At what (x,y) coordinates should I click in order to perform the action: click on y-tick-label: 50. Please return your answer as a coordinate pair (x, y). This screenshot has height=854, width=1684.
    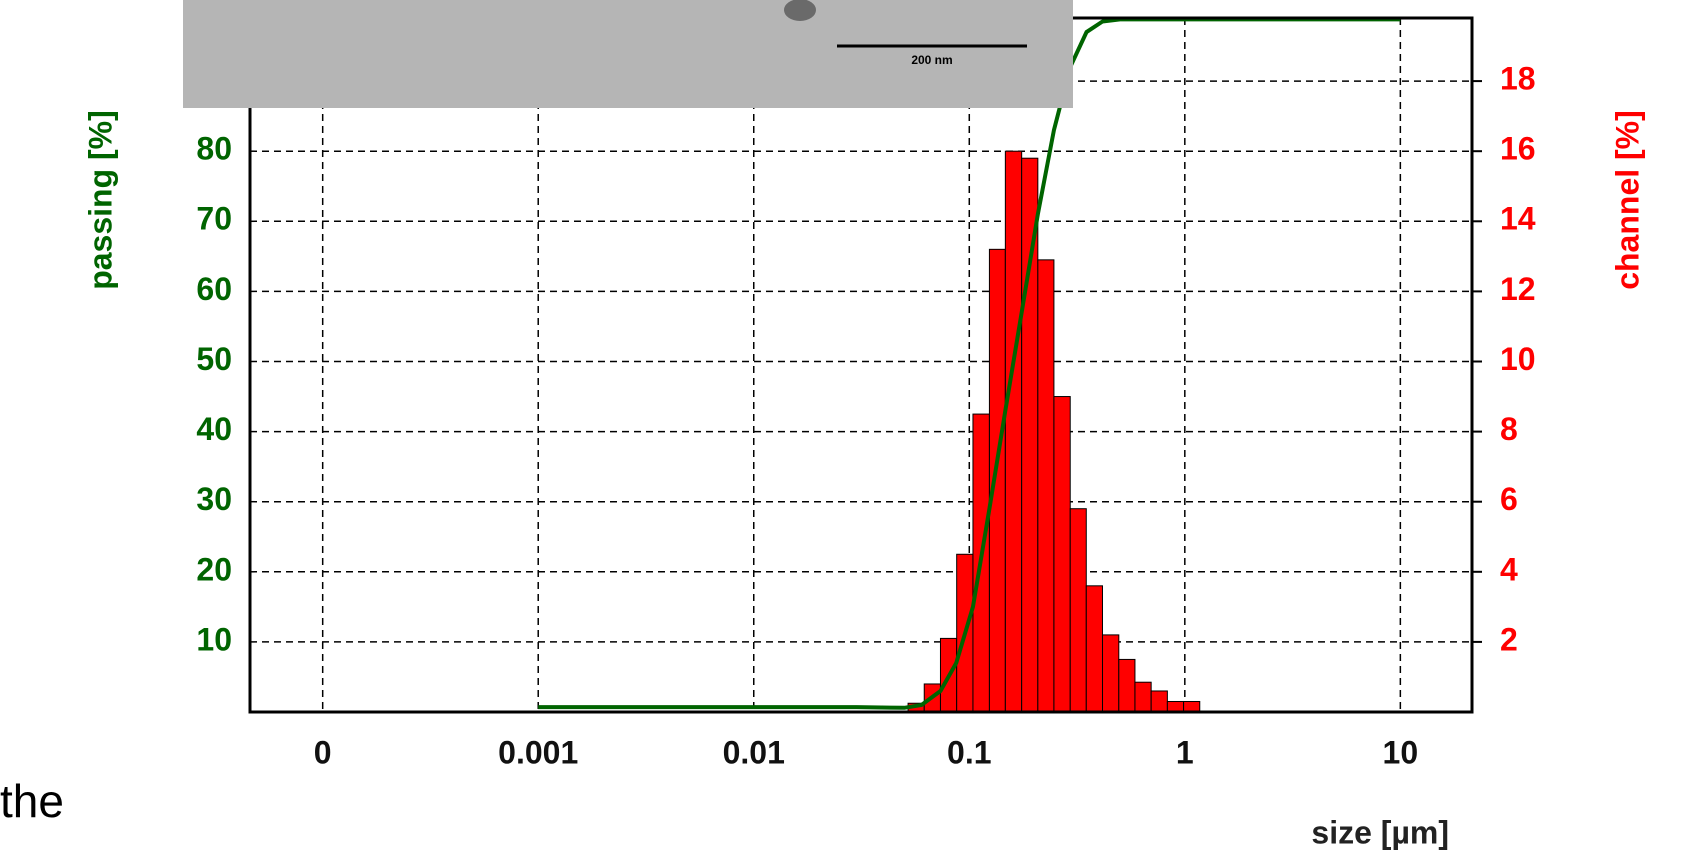
    Looking at the image, I should click on (214, 359).